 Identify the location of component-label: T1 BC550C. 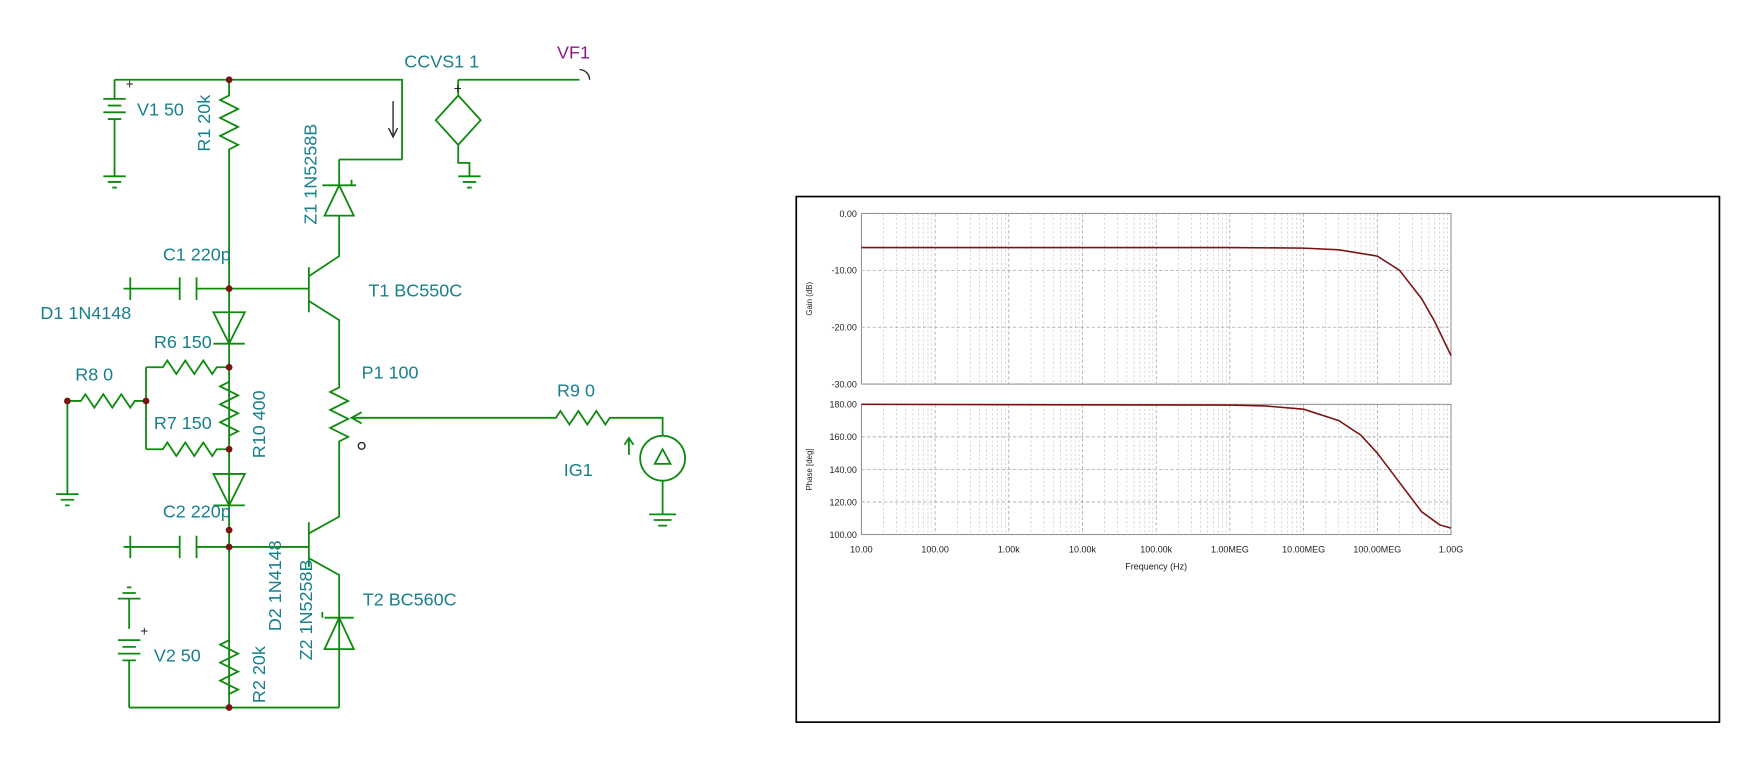
(415, 290).